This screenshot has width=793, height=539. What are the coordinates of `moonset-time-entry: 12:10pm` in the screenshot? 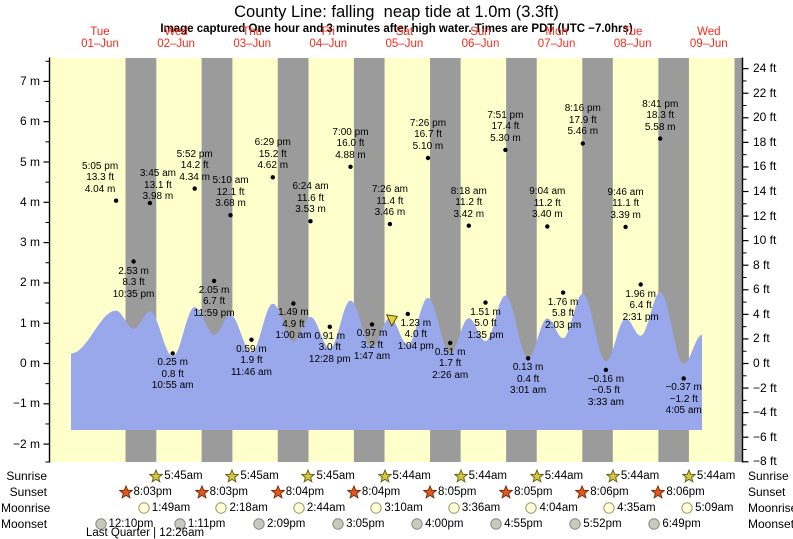 It's located at (124, 524).